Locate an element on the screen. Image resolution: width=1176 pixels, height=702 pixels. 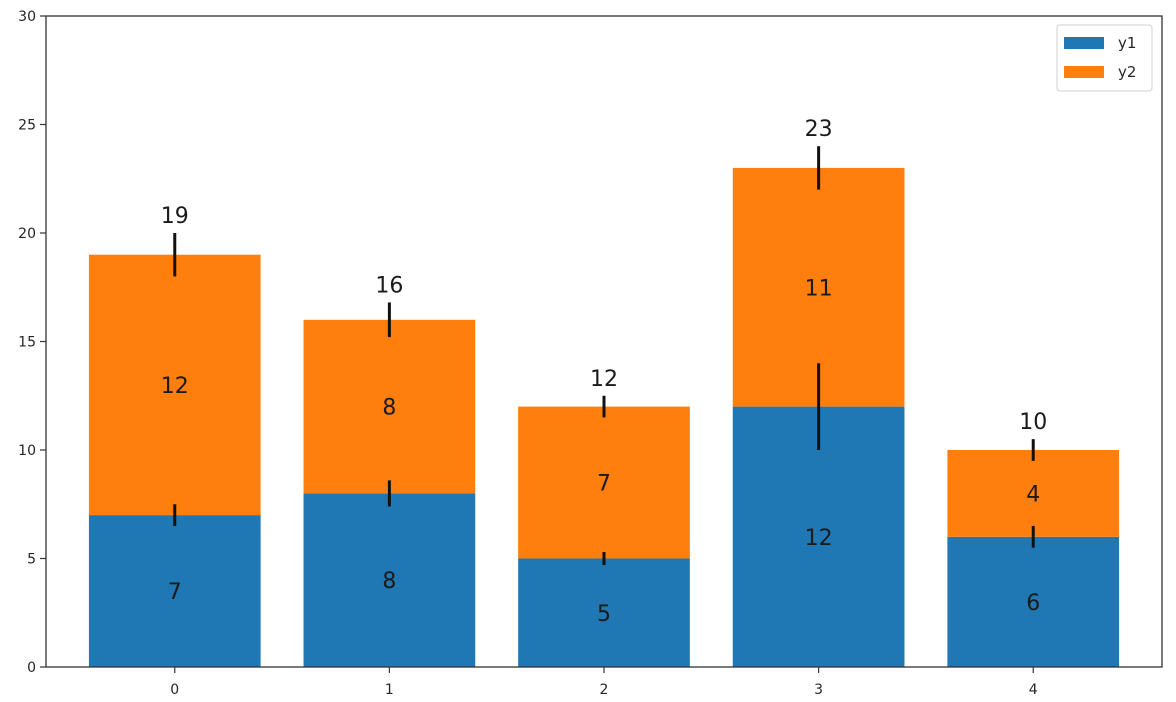
segment-label-y2-3: 11 is located at coordinates (819, 288).